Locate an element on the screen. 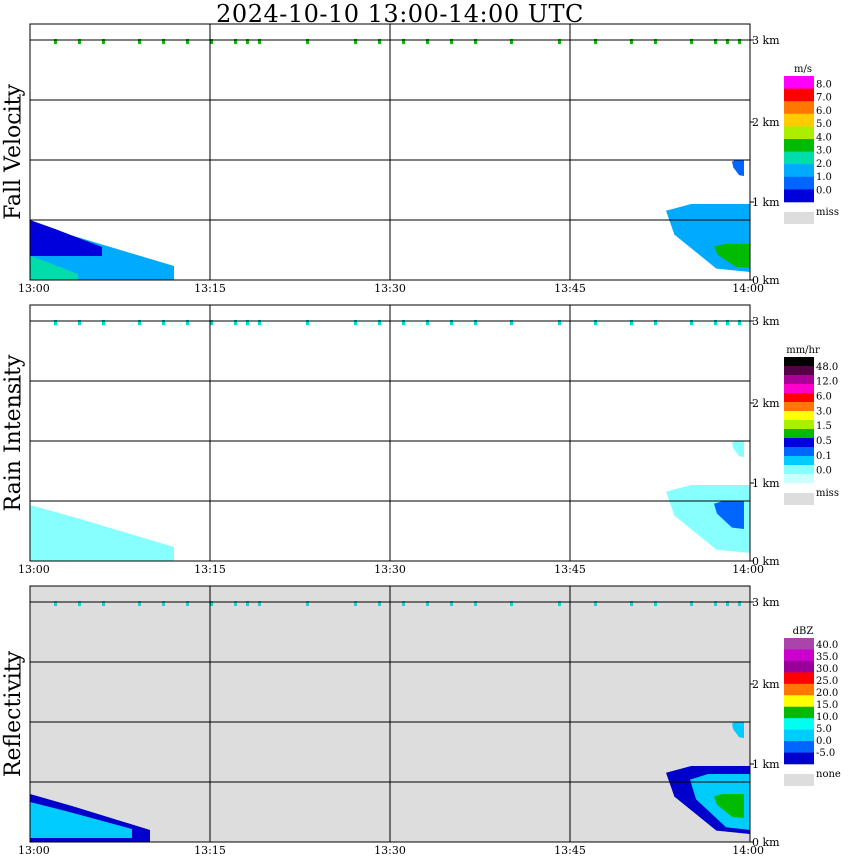 This screenshot has height=868, width=850. colorbar-label: 5.0 is located at coordinates (824, 124).